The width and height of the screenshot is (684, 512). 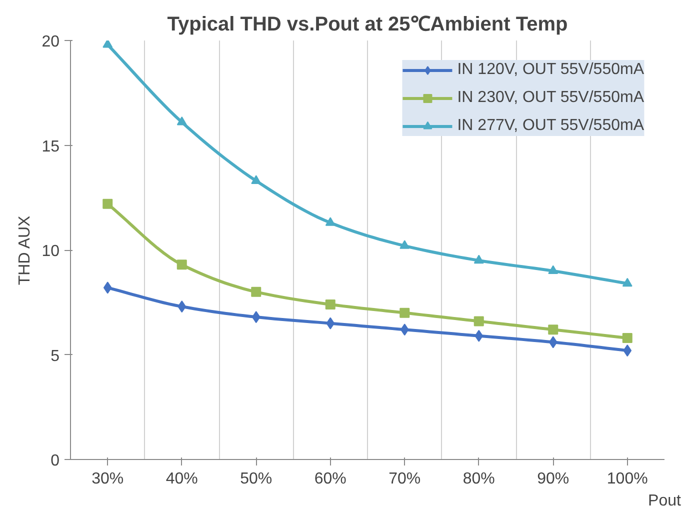 What do you see at coordinates (665, 501) in the screenshot?
I see `x-axis-title: Pout` at bounding box center [665, 501].